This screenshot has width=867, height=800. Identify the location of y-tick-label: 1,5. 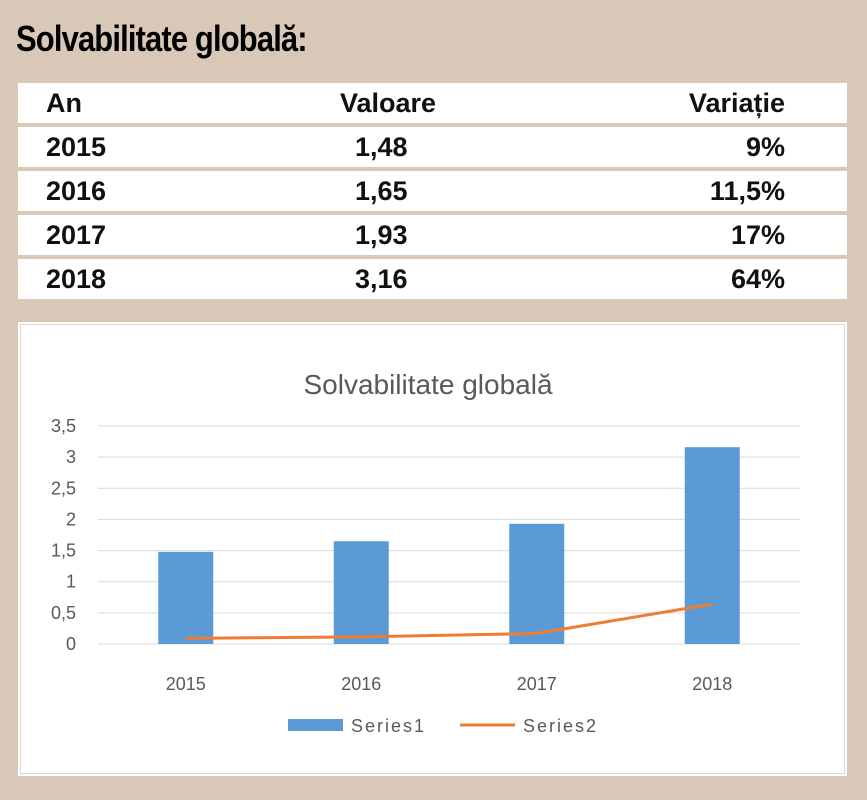
(63, 551).